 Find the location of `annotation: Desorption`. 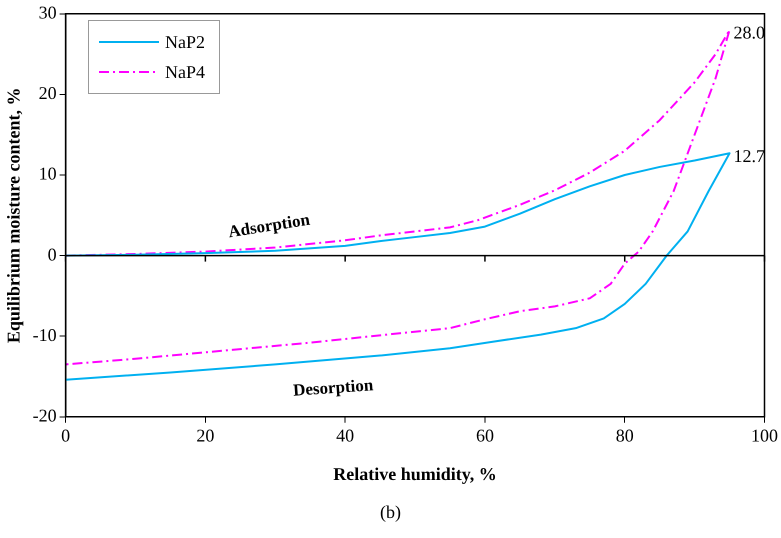

annotation: Desorption is located at coordinates (333, 388).